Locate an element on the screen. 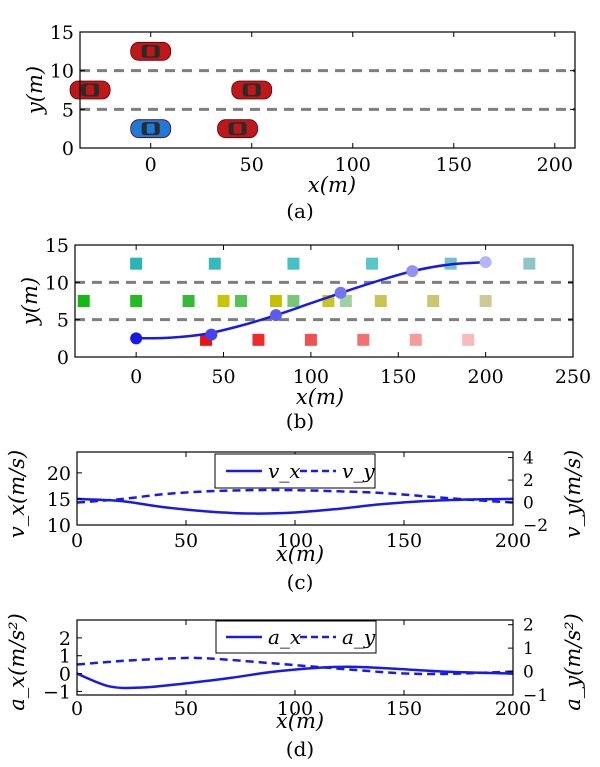  y2-tick-label: 4 is located at coordinates (528, 459).